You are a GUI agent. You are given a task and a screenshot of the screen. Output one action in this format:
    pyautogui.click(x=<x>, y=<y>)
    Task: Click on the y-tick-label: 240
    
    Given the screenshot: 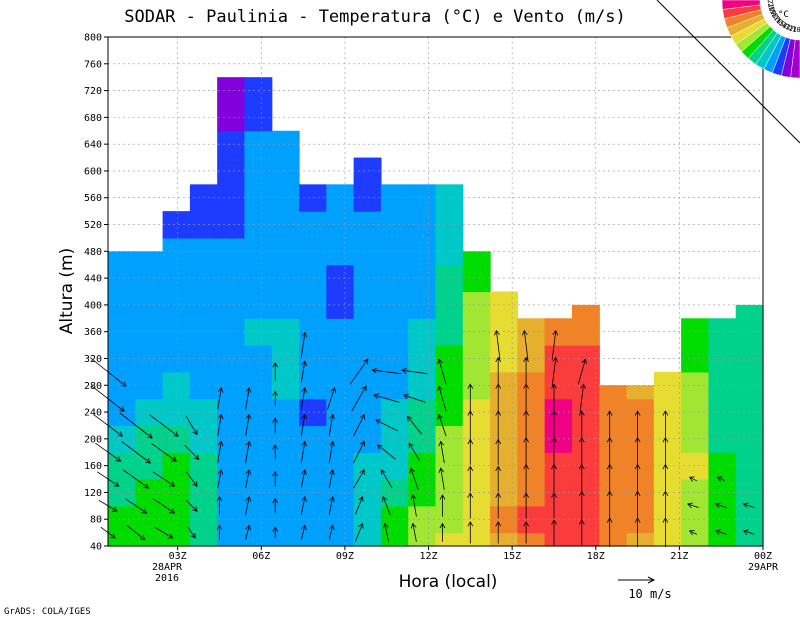 What is the action you would take?
    pyautogui.click(x=93, y=413)
    